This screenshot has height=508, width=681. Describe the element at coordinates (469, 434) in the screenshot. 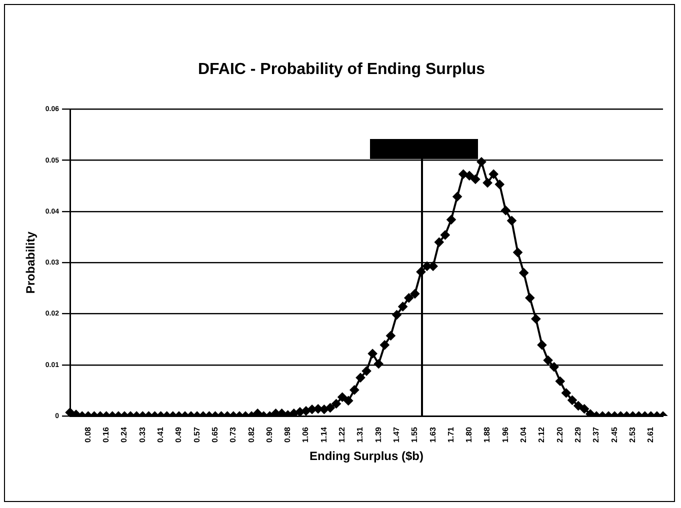

I see `x-tick-label: 1.80` at that location.